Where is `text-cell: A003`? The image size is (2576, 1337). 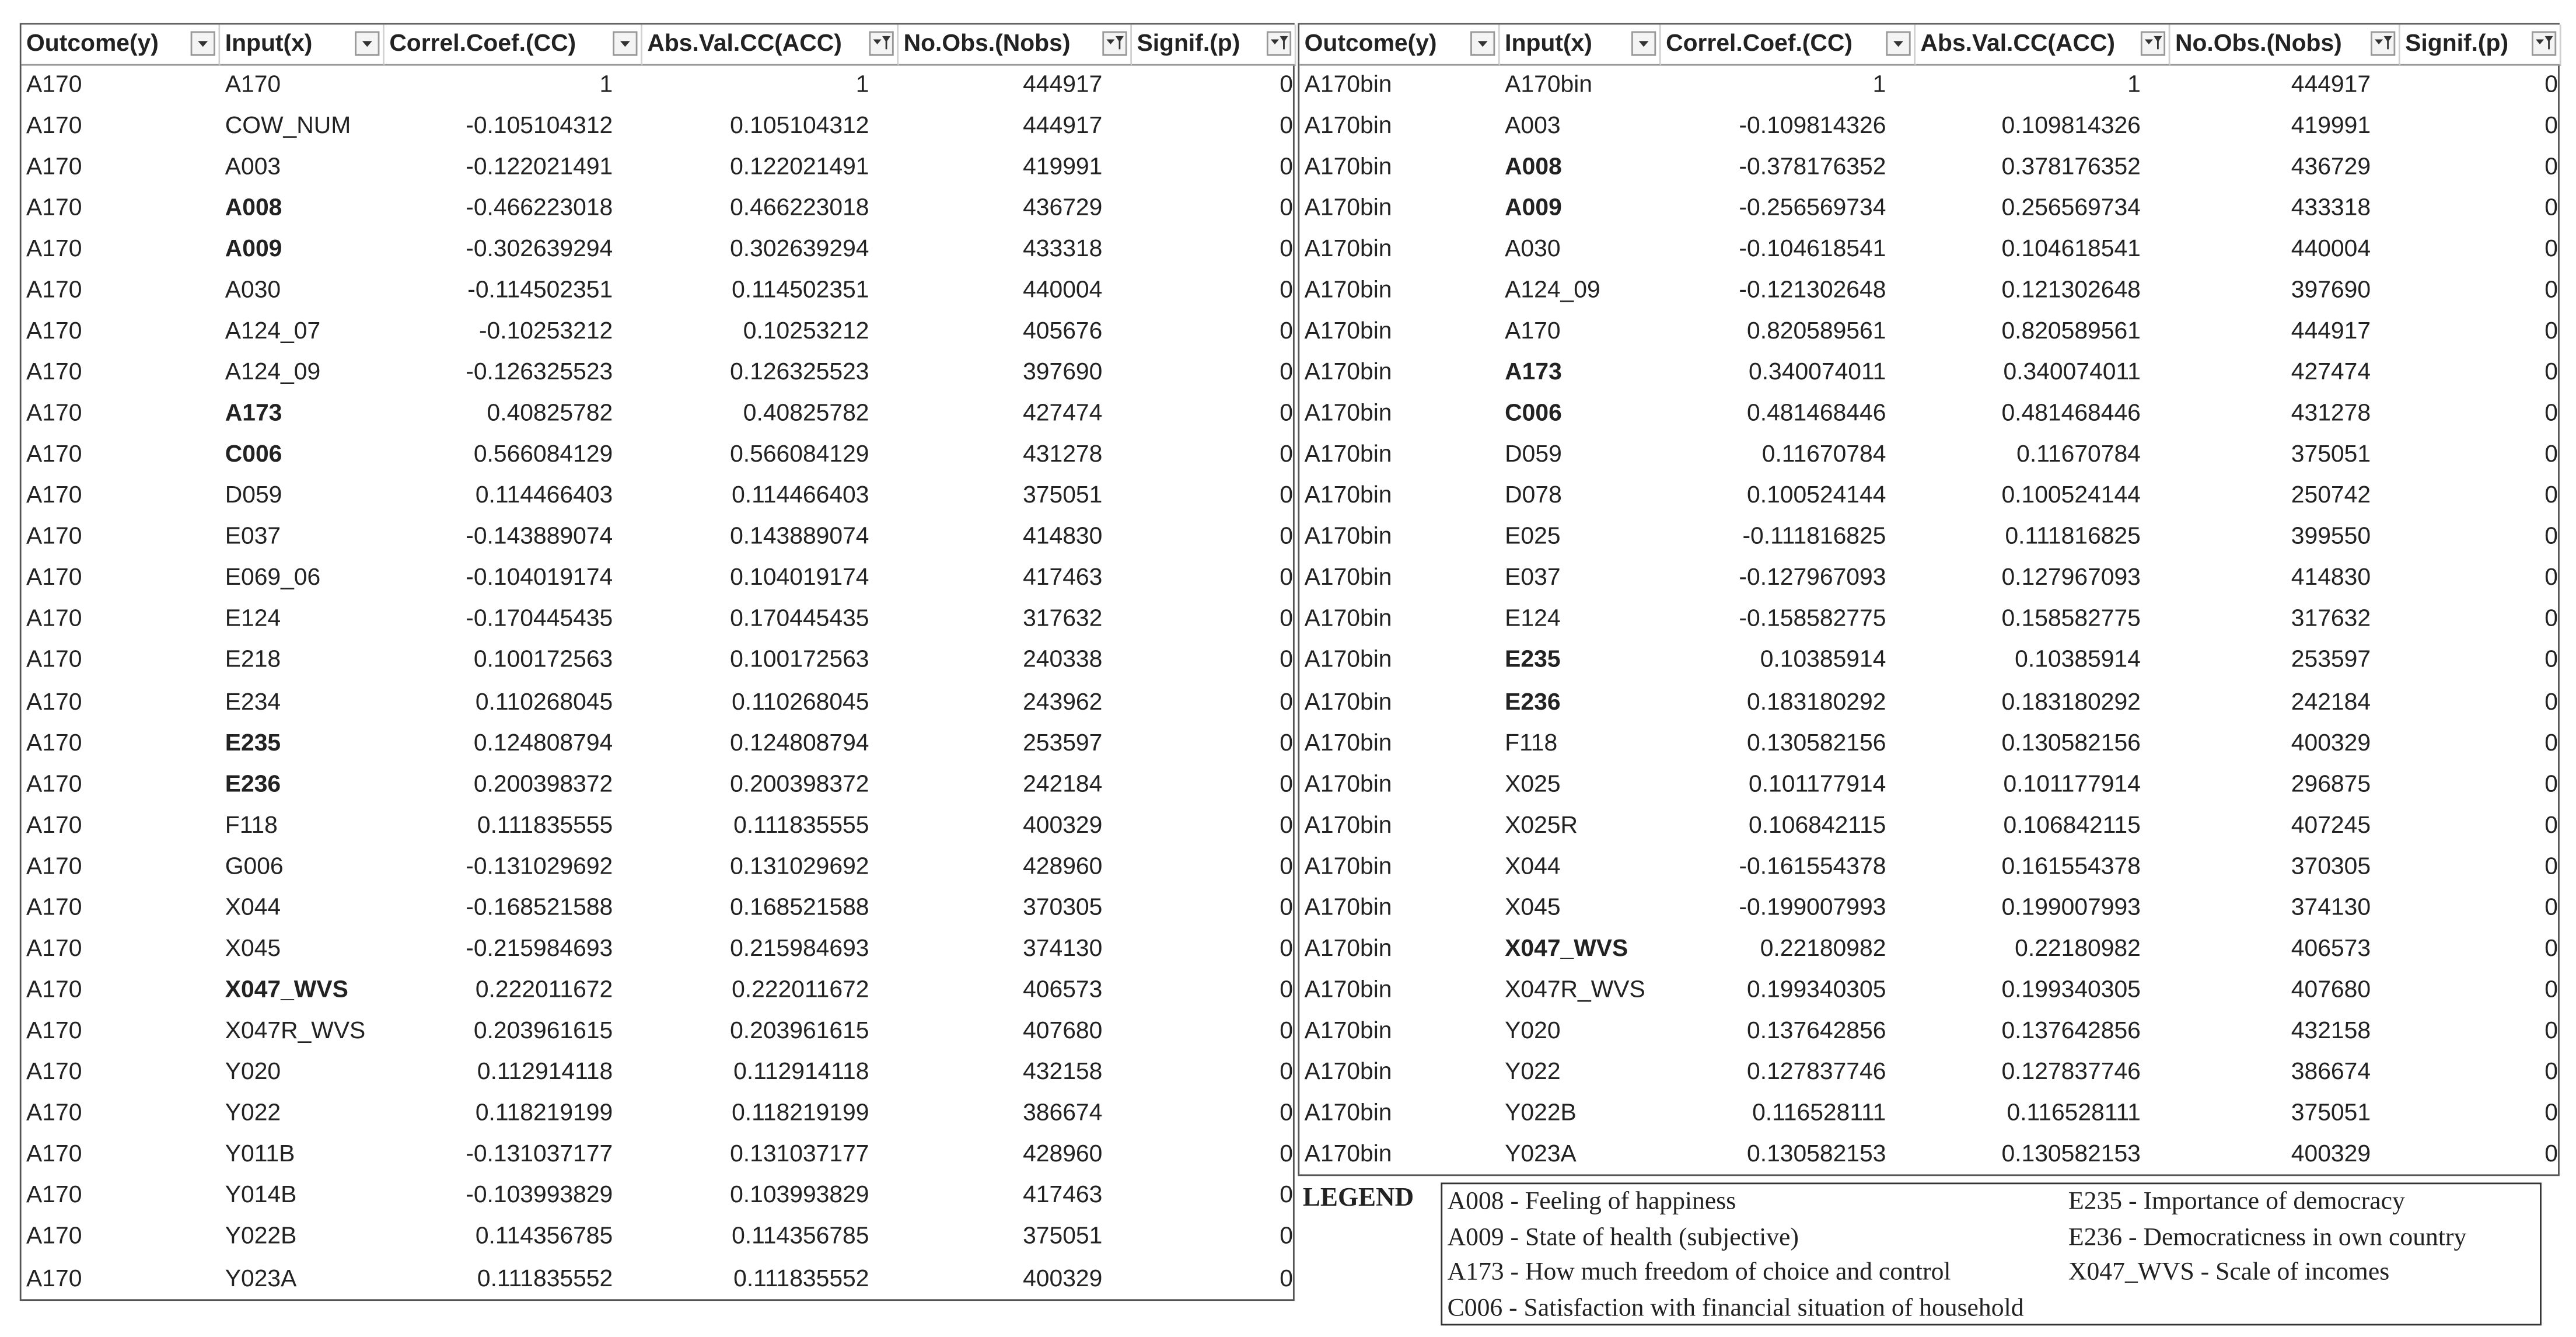 text-cell: A003 is located at coordinates (1533, 126).